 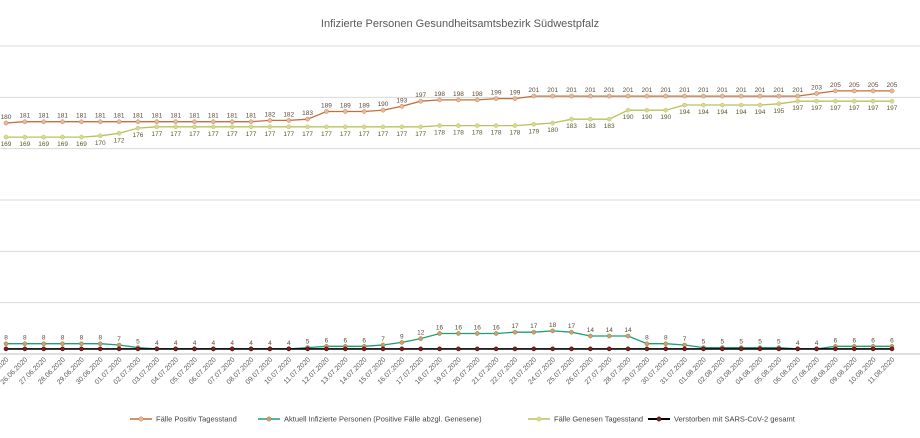 I want to click on data-label: 195, so click(x=778, y=111).